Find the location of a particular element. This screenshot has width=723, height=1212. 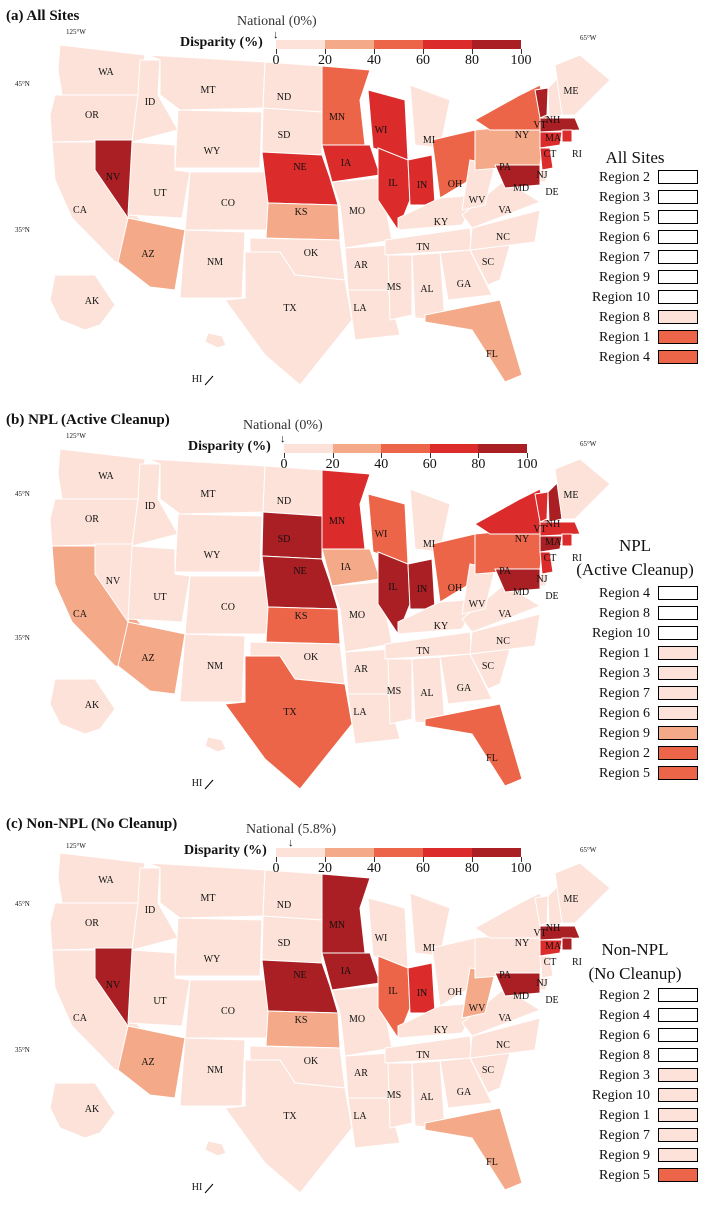

state-label-wv: WV is located at coordinates (477, 200).